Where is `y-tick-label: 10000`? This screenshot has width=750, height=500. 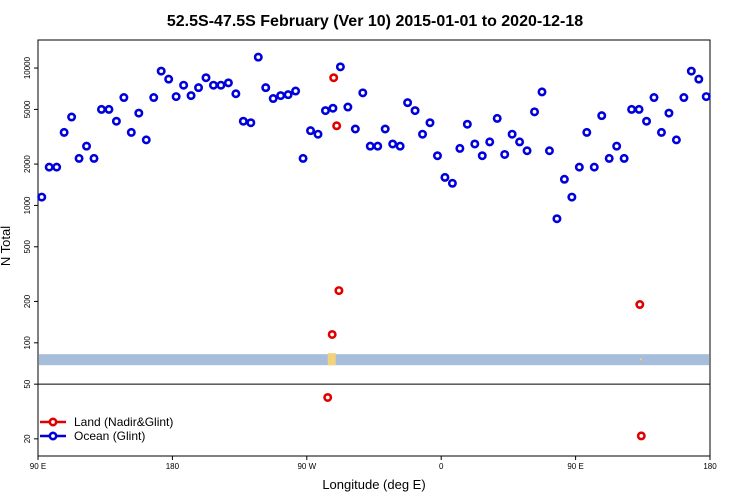
y-tick-label: 10000 is located at coordinates (27, 67).